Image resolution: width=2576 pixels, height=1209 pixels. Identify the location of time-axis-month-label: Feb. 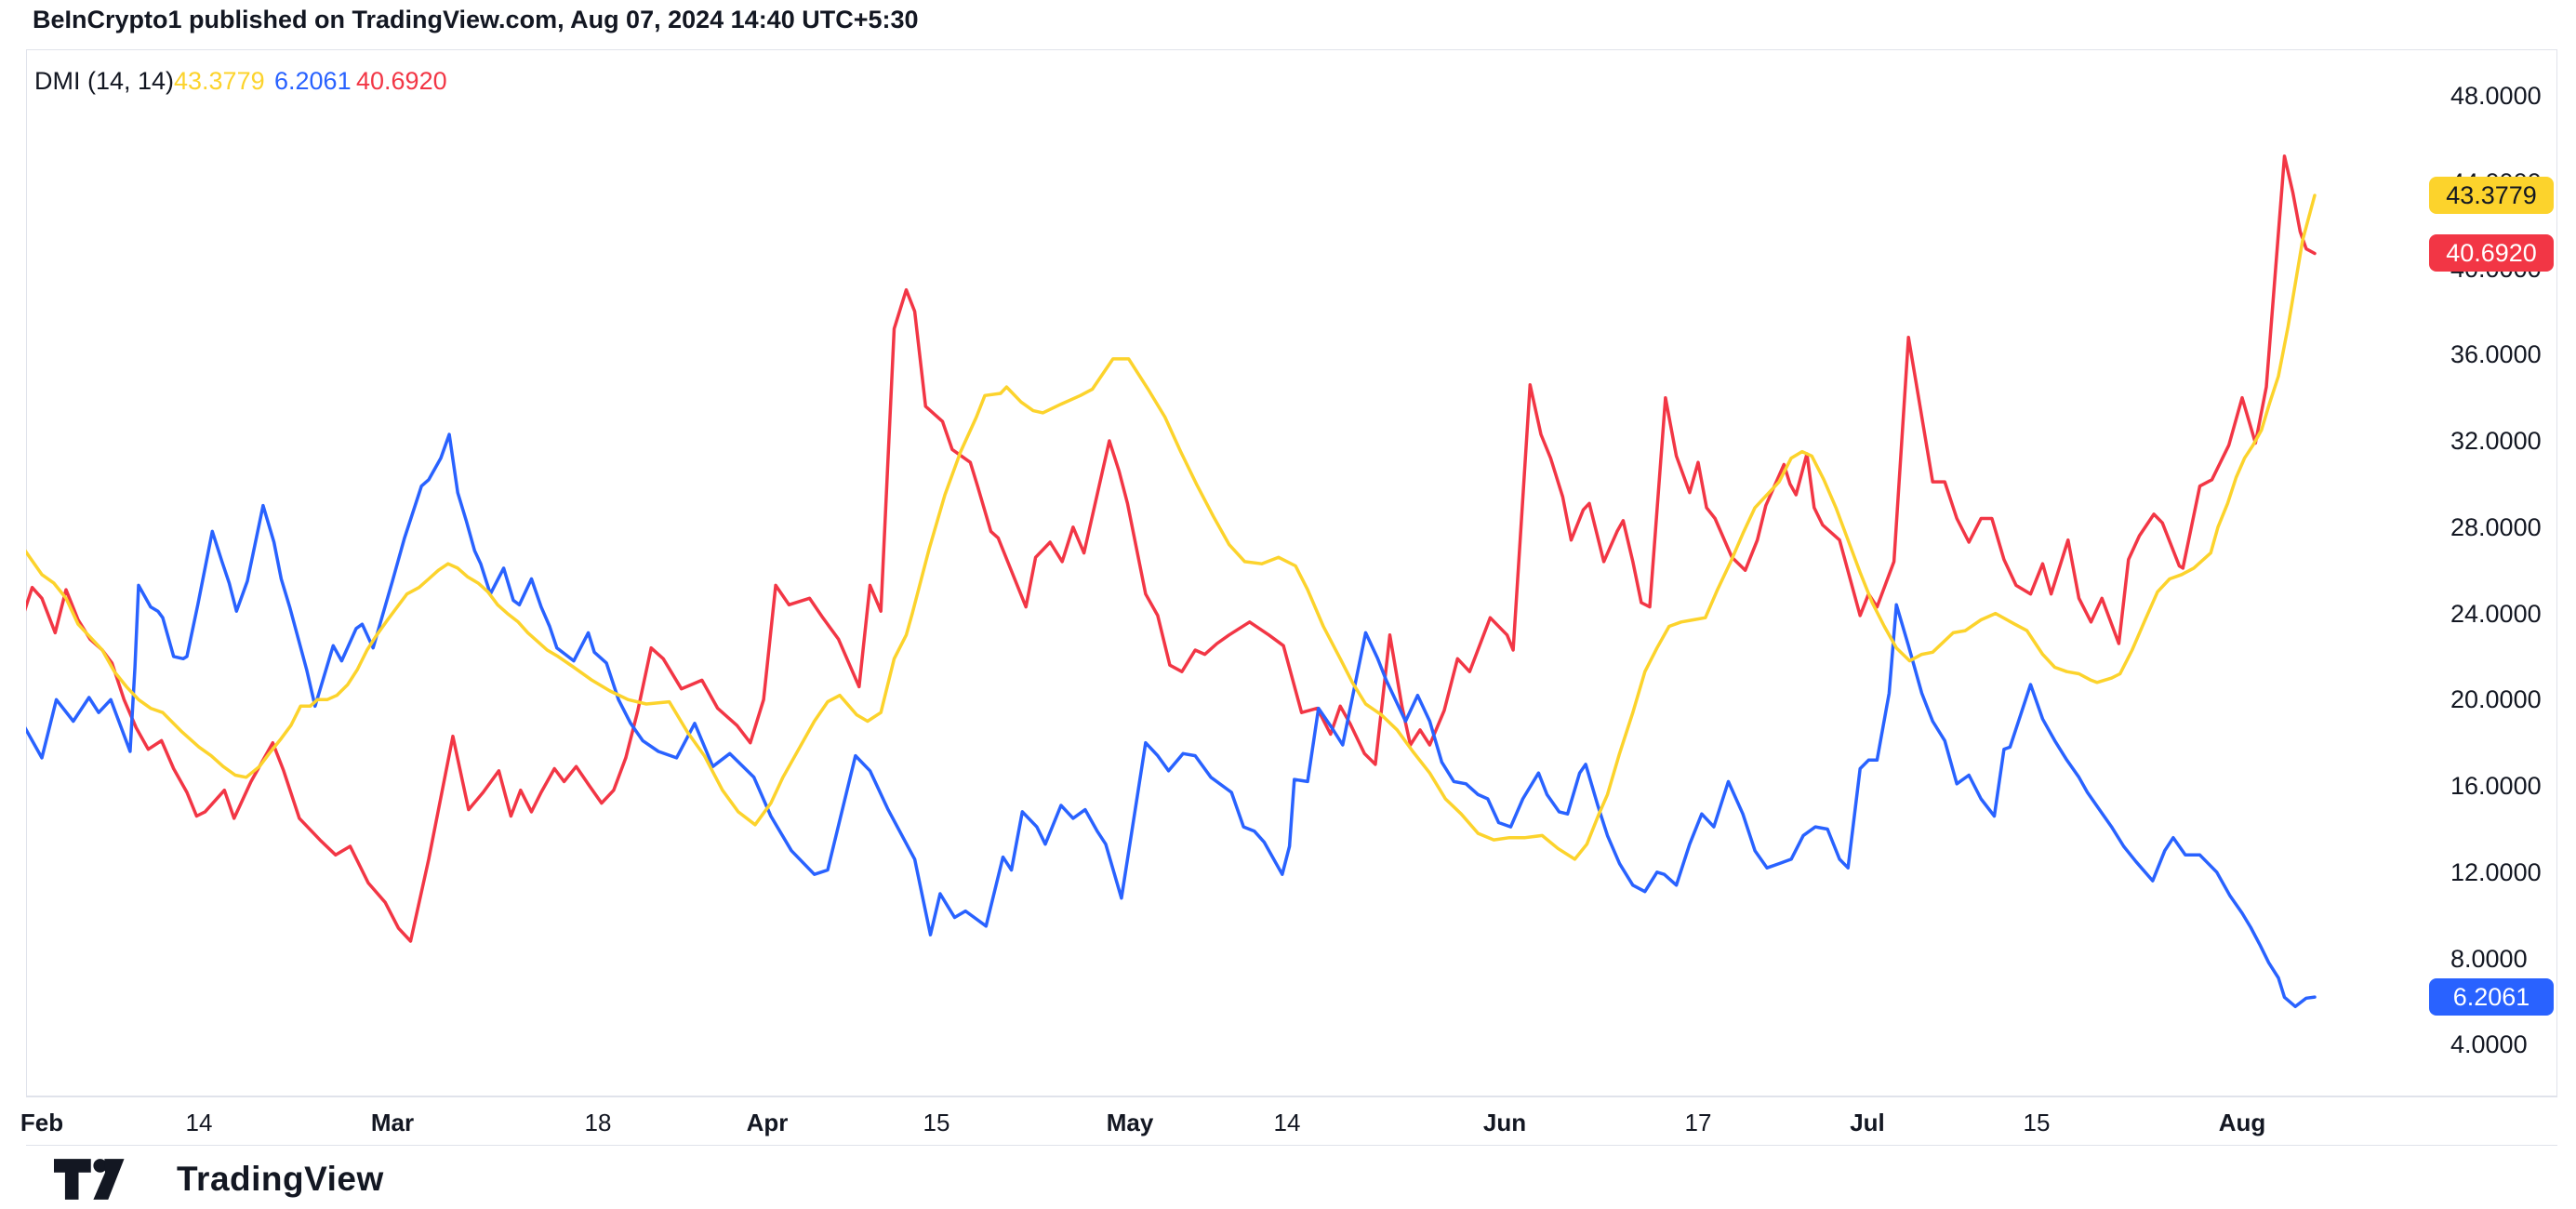
(42, 1122).